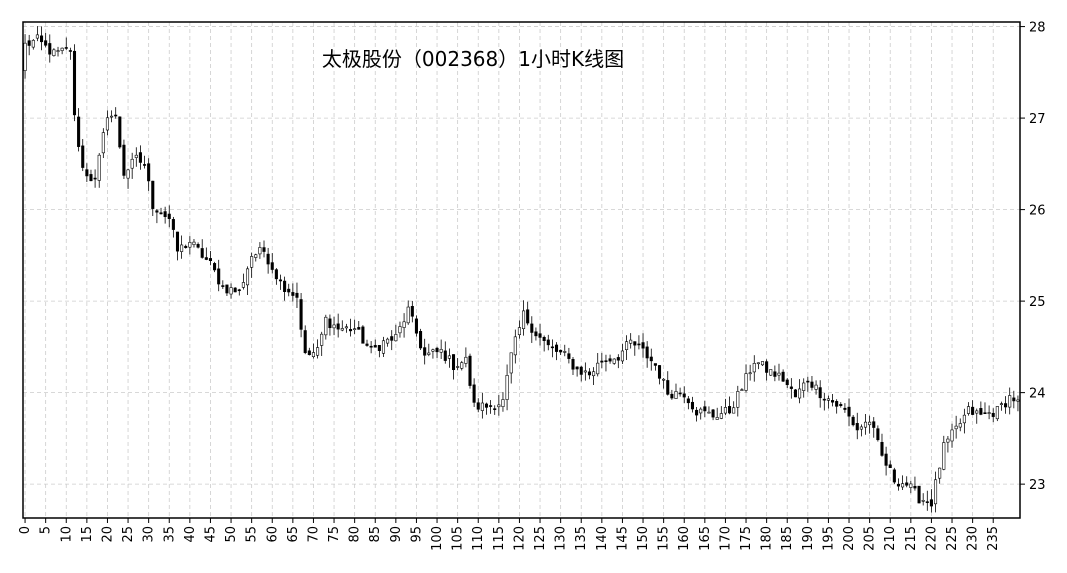  What do you see at coordinates (746, 538) in the screenshot?
I see `x-tick-label: 175` at bounding box center [746, 538].